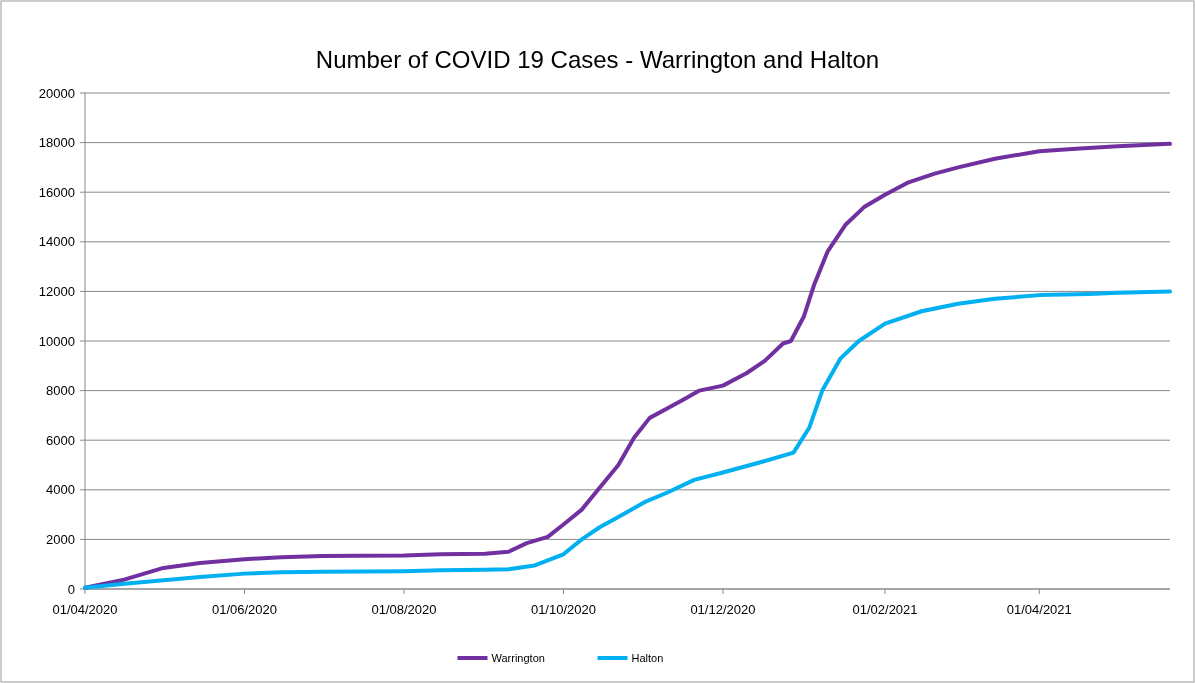 The height and width of the screenshot is (683, 1195). I want to click on x-tick-label: 01/06/2020, so click(244, 609).